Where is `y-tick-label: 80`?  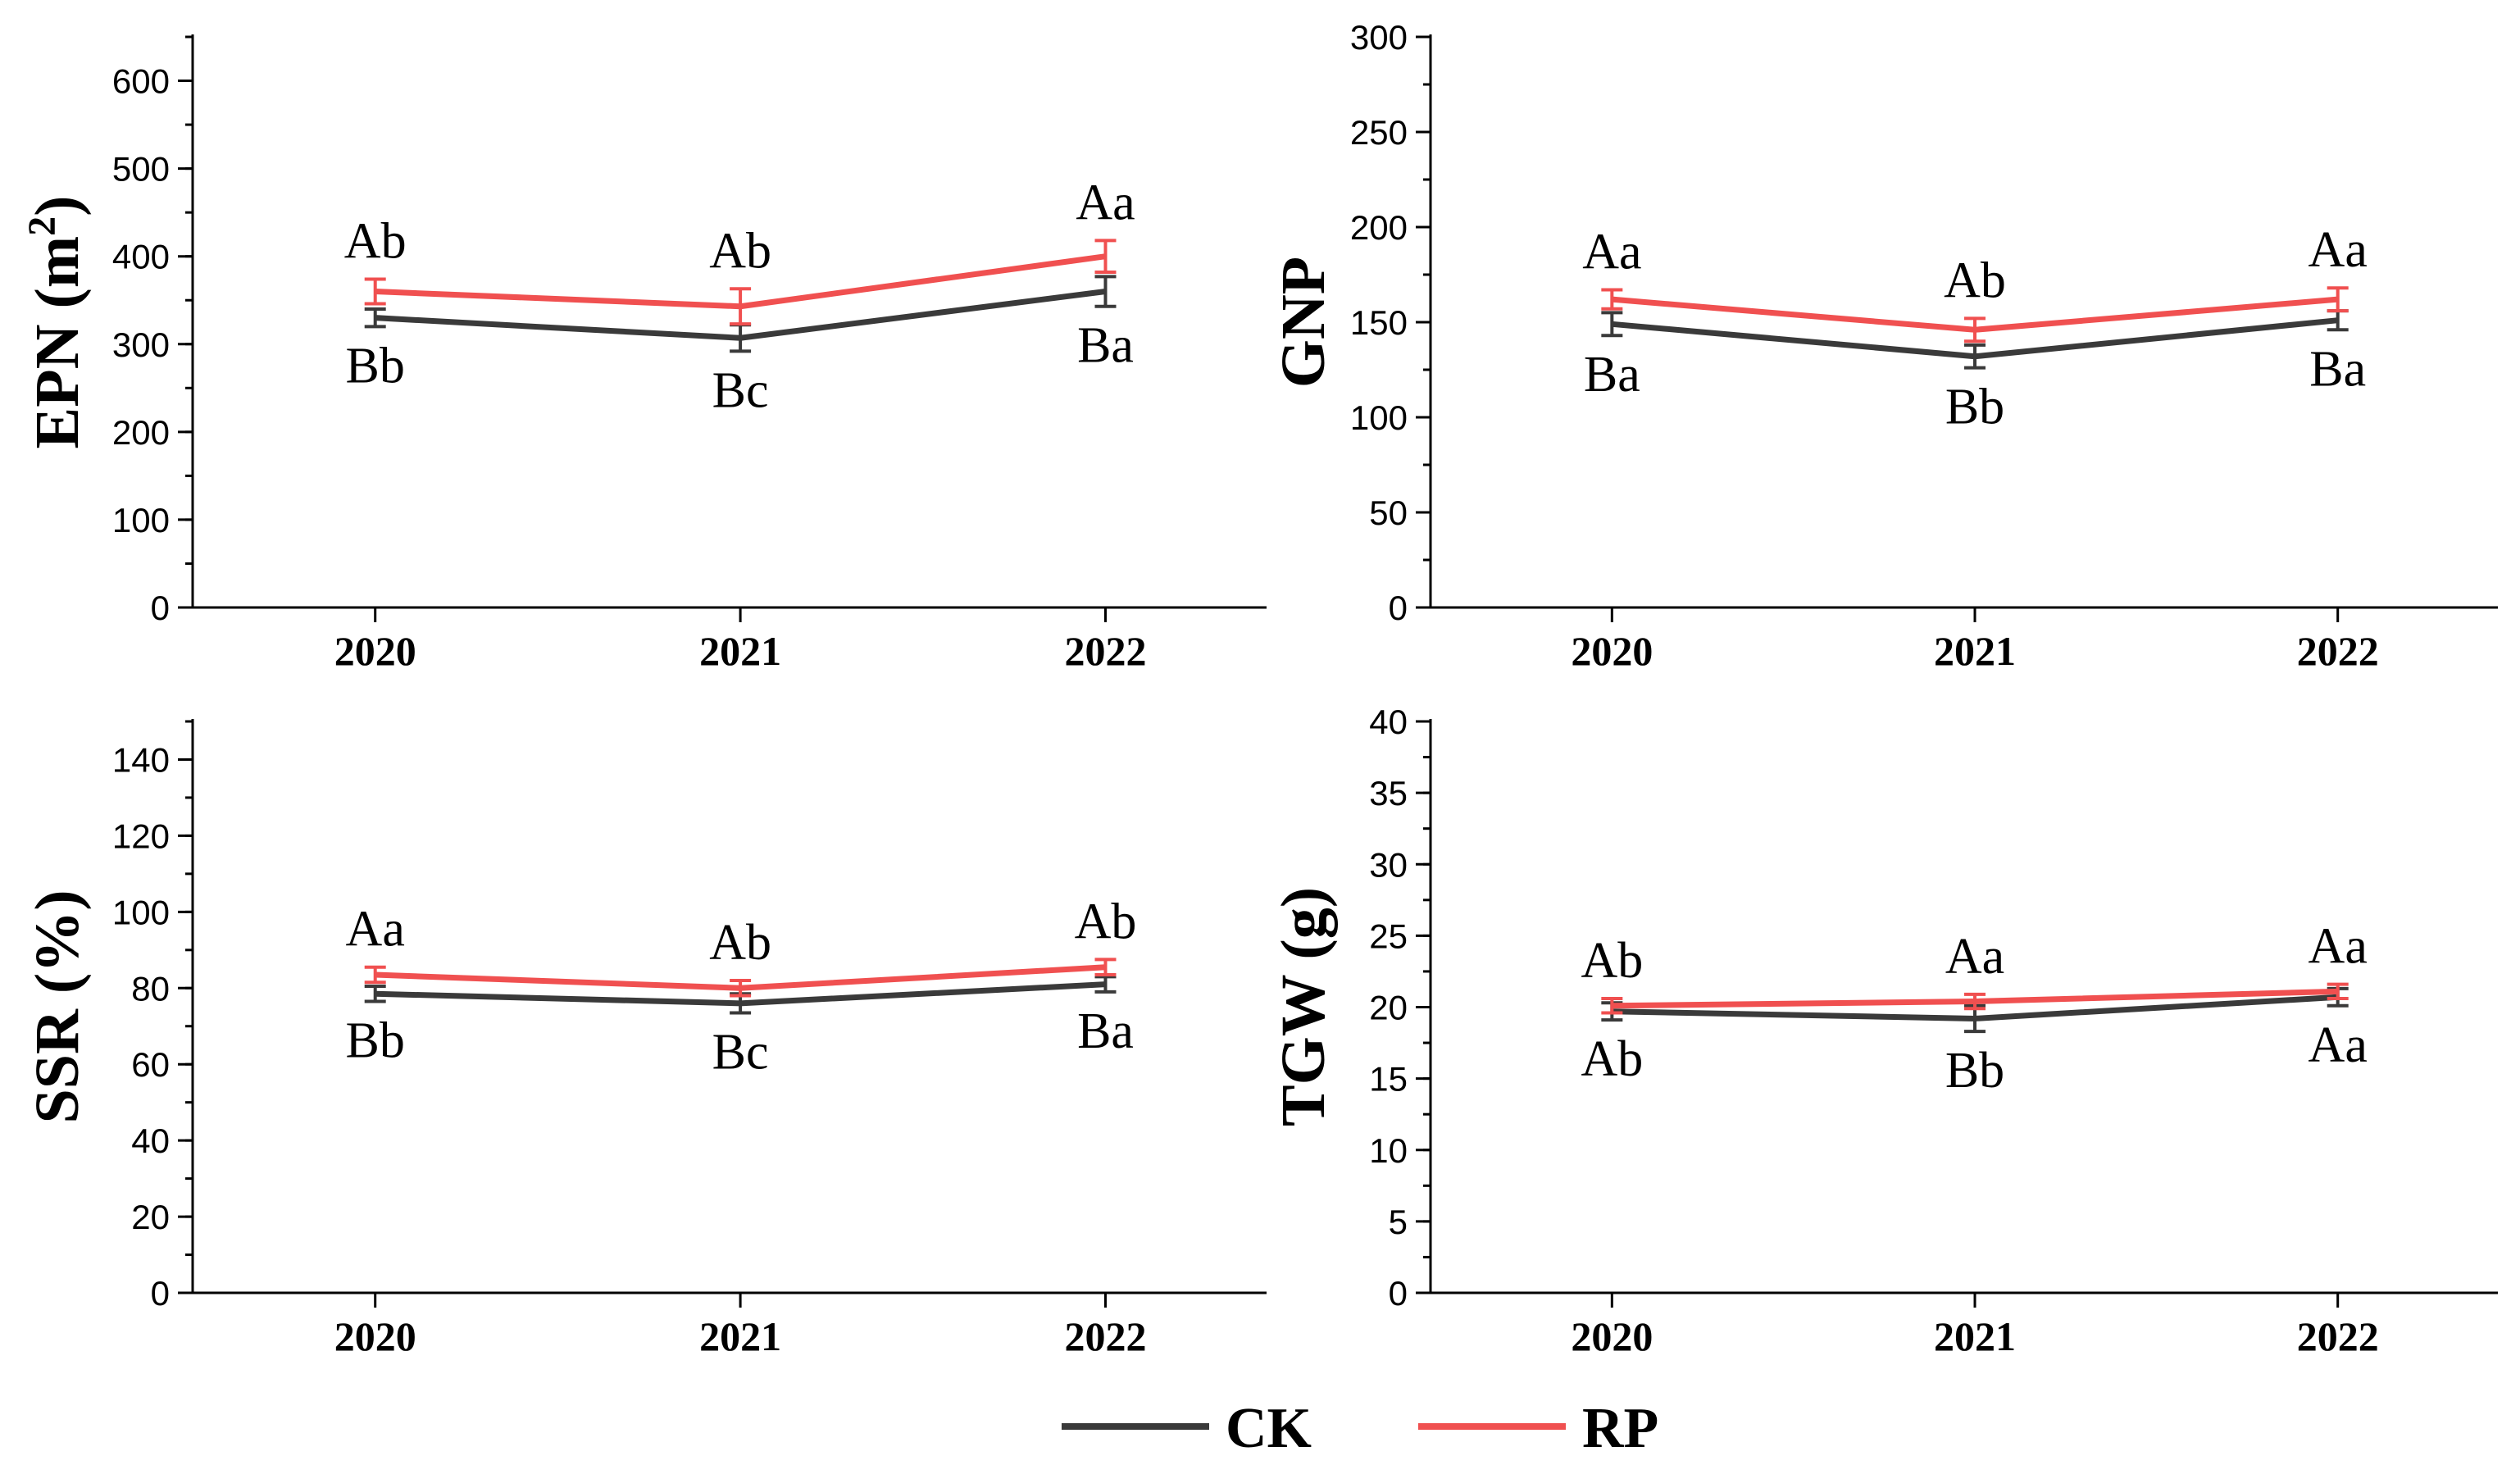 y-tick-label: 80 is located at coordinates (150, 989).